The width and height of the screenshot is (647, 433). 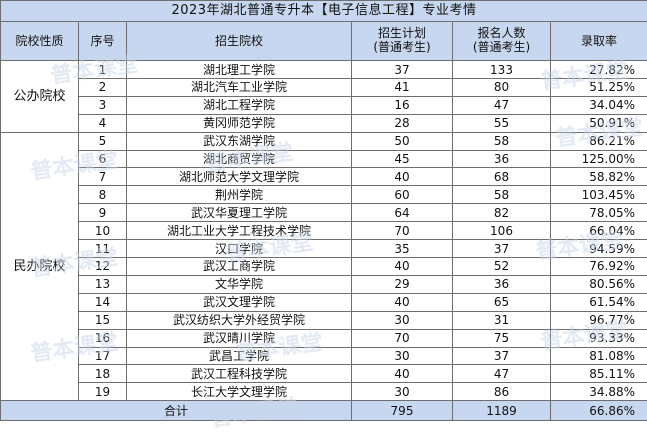 I want to click on cell-no: 8, so click(x=103, y=195).